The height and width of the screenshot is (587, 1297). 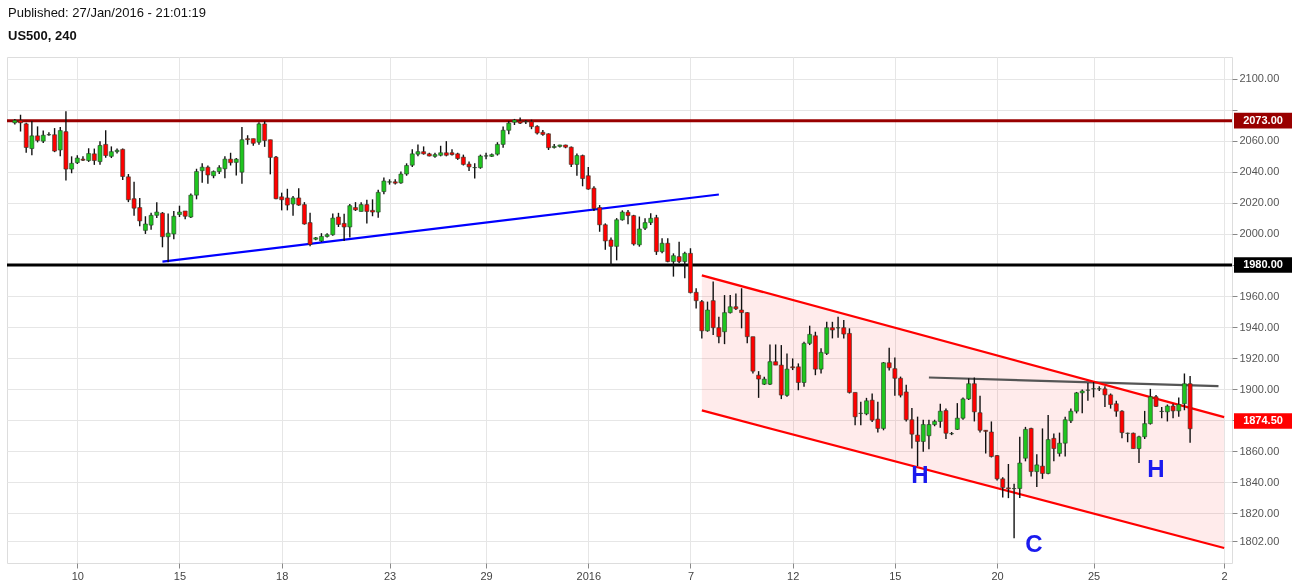 What do you see at coordinates (1034, 543) in the screenshot?
I see `annotation: C` at bounding box center [1034, 543].